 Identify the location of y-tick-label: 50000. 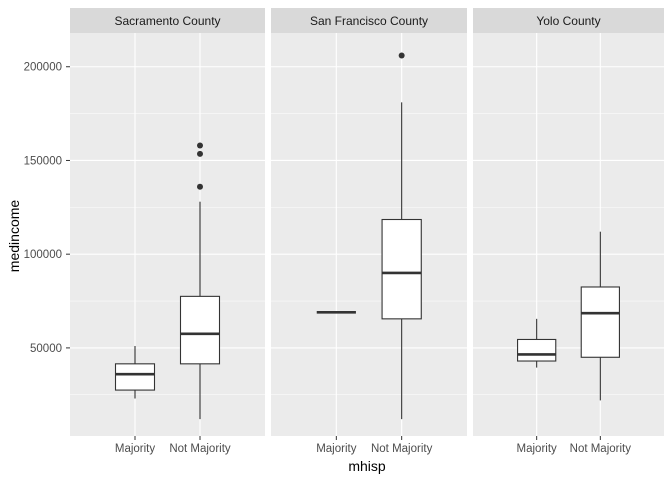
(46, 349).